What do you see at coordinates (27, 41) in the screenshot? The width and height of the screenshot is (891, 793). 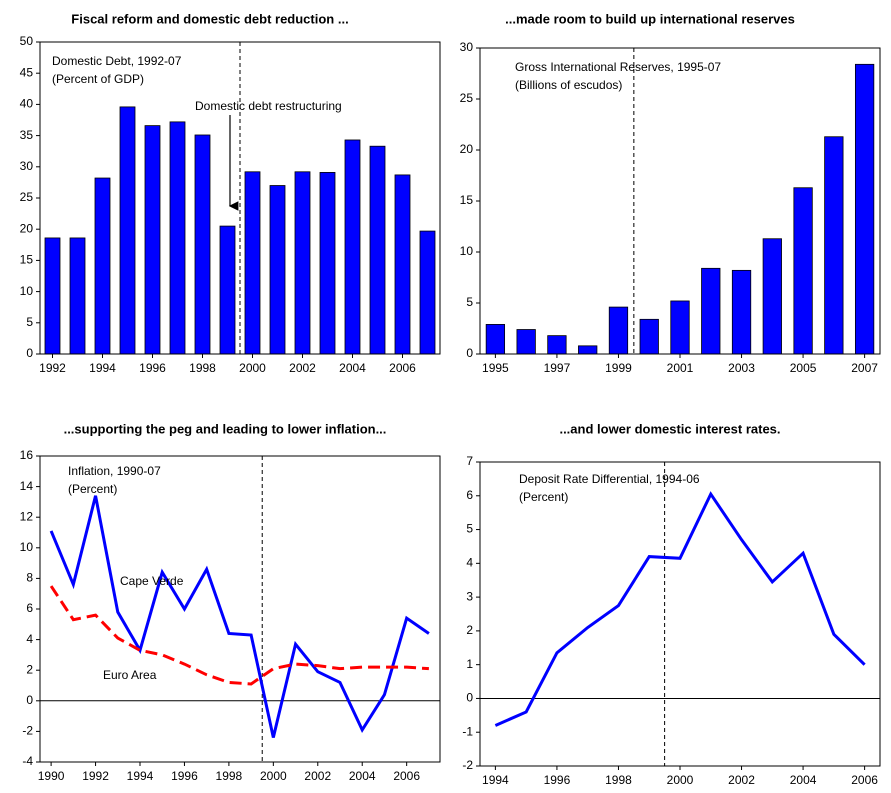 I see `y-tick-label: 50` at bounding box center [27, 41].